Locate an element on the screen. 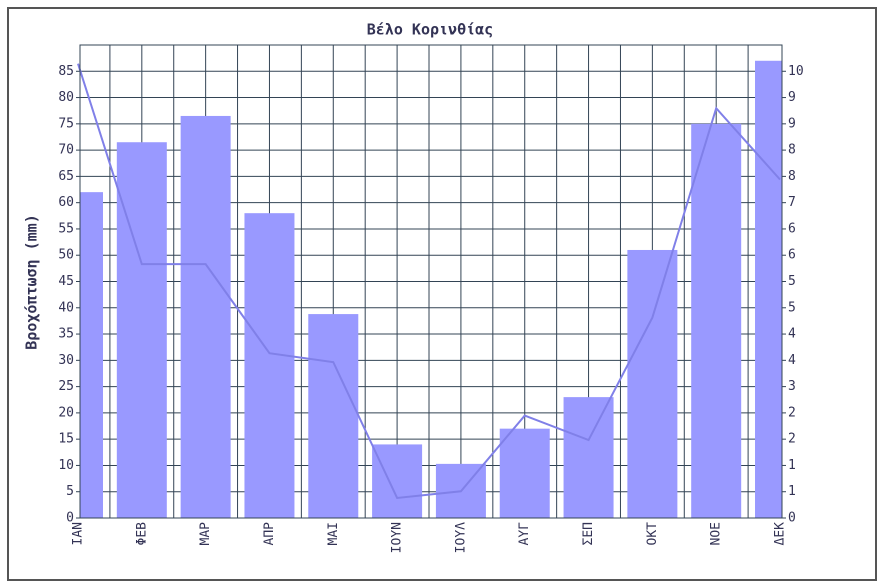 This screenshot has height=585, width=877. y-tick-label: 15 is located at coordinates (66, 439).